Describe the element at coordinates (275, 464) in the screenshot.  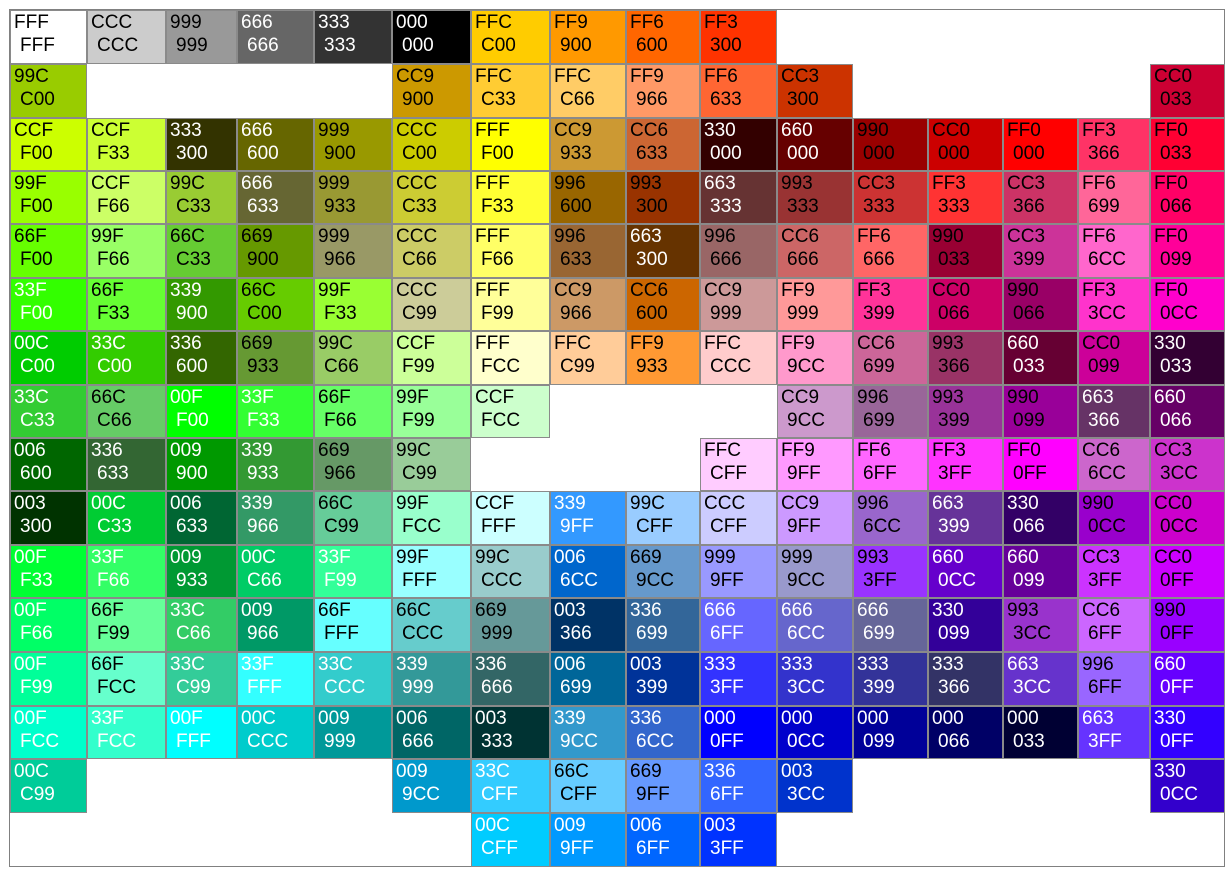
I see `color-swatch: 339 933` at that location.